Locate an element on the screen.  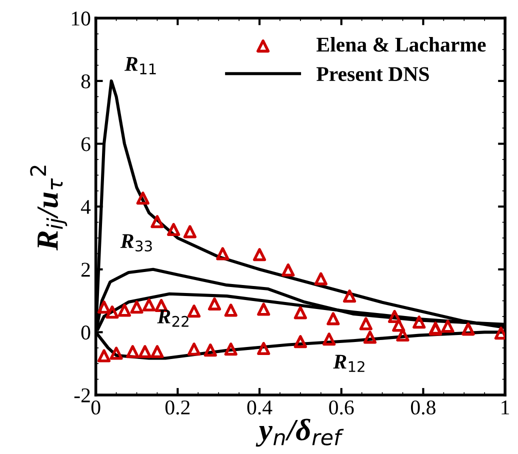
y-tick-label: 0 is located at coordinates (85, 333).